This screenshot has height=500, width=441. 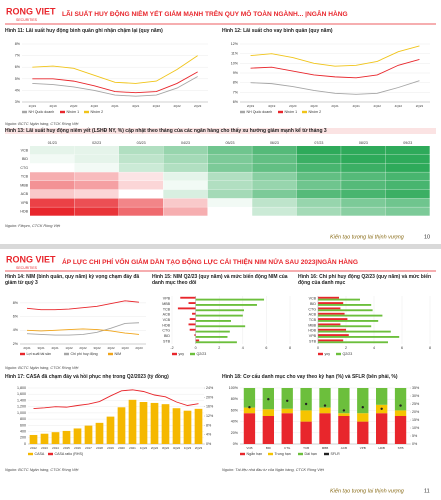 What do you see at coordinates (25, 203) in the screenshot?
I see `row-label: VPB` at bounding box center [25, 203].